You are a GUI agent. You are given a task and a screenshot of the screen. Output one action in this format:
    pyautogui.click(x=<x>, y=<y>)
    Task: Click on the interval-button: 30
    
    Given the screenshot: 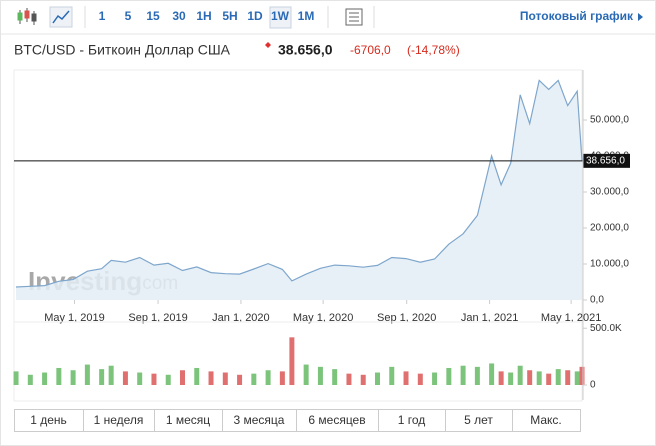 What is the action you would take?
    pyautogui.click(x=179, y=16)
    